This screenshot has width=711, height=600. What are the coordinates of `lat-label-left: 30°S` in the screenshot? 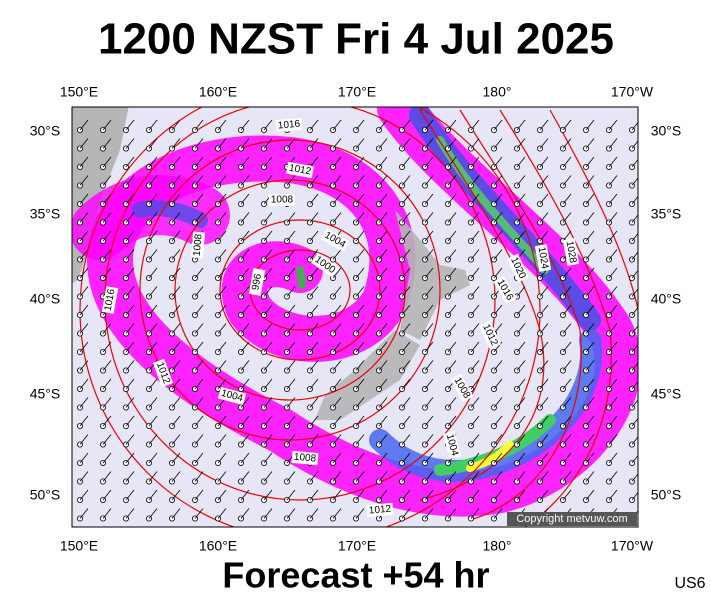 It's located at (45, 131).